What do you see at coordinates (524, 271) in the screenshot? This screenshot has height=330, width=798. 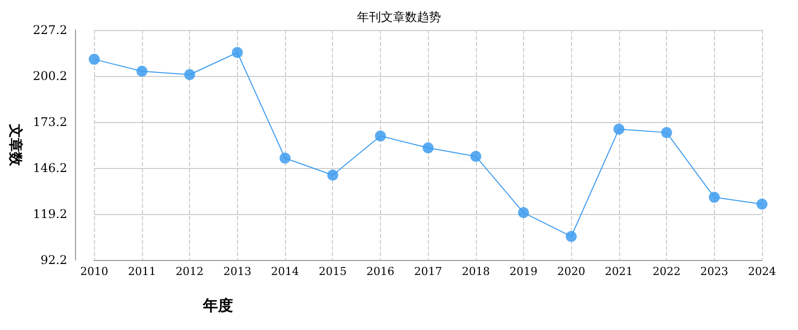 I see `x-tick-label: 2019` at bounding box center [524, 271].